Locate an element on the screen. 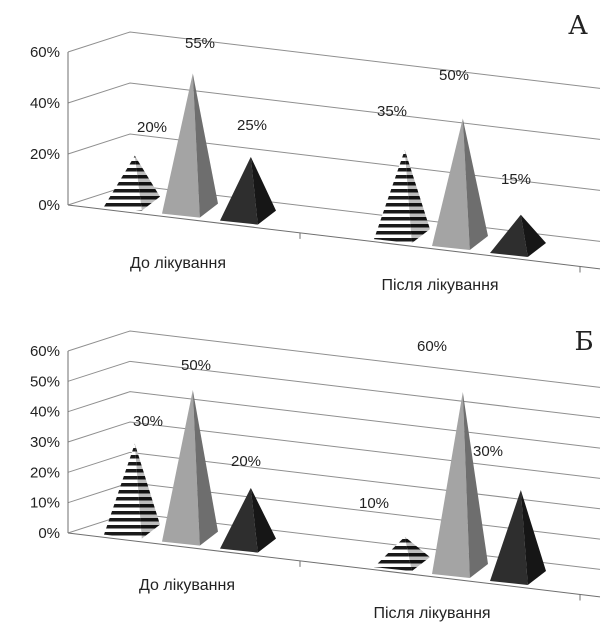 Image resolution: width=615 pixels, height=624 pixels. data-label: 60% is located at coordinates (432, 346).